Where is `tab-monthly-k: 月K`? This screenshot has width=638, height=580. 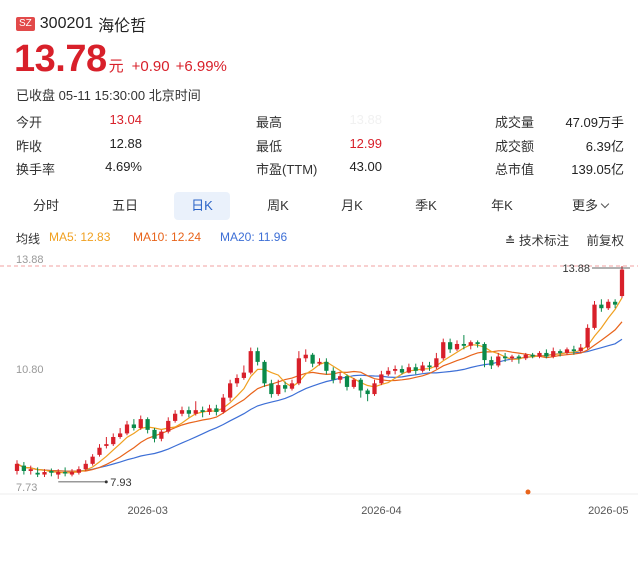
tab-monthly-k: 月K is located at coordinates (352, 205).